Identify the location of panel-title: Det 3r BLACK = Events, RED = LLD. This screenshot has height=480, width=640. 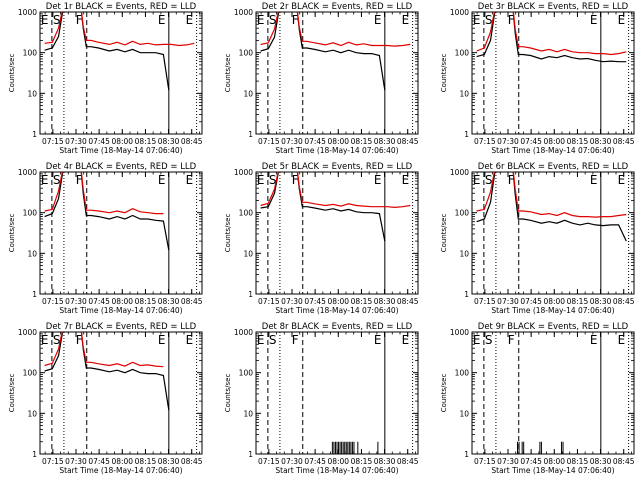
(553, 7).